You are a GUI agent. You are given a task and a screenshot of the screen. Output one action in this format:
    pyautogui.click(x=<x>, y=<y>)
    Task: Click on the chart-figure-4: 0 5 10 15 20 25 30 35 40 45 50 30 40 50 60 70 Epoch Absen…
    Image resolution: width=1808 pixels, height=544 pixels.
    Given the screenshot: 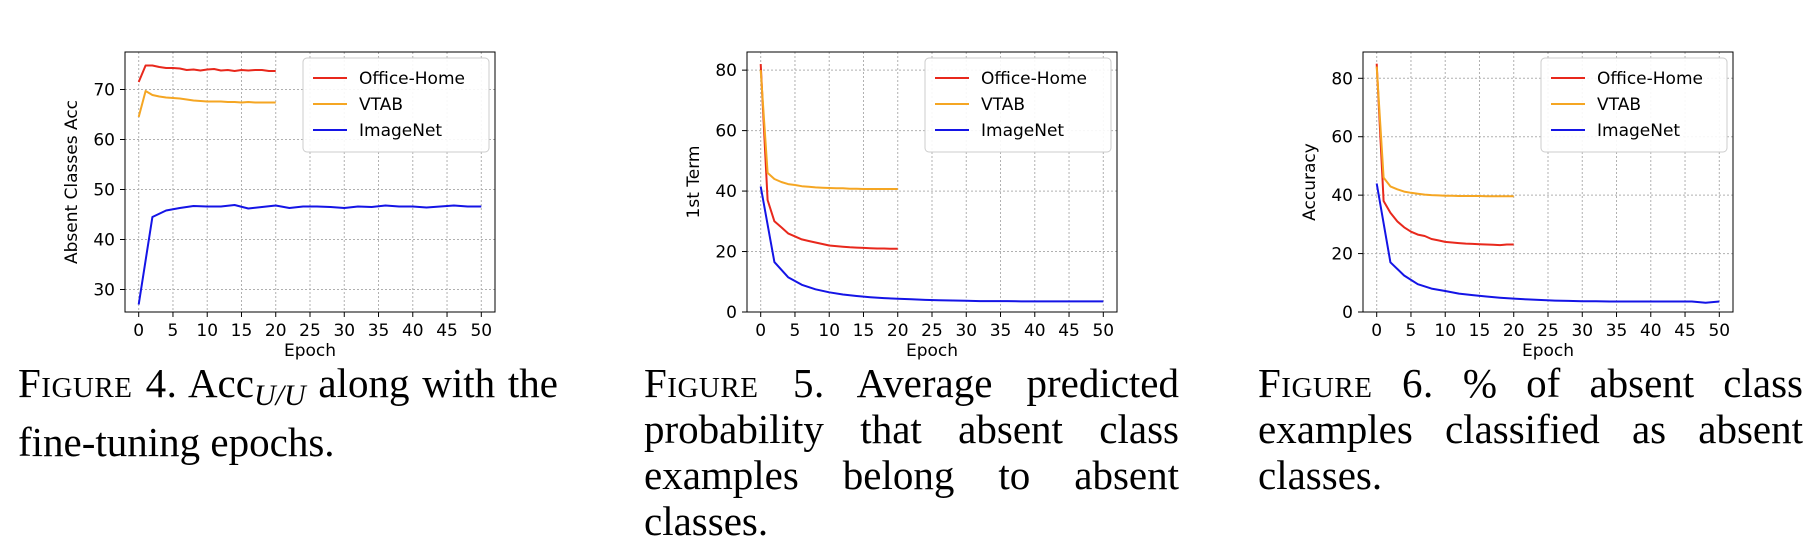 What is the action you would take?
    pyautogui.click(x=279, y=206)
    